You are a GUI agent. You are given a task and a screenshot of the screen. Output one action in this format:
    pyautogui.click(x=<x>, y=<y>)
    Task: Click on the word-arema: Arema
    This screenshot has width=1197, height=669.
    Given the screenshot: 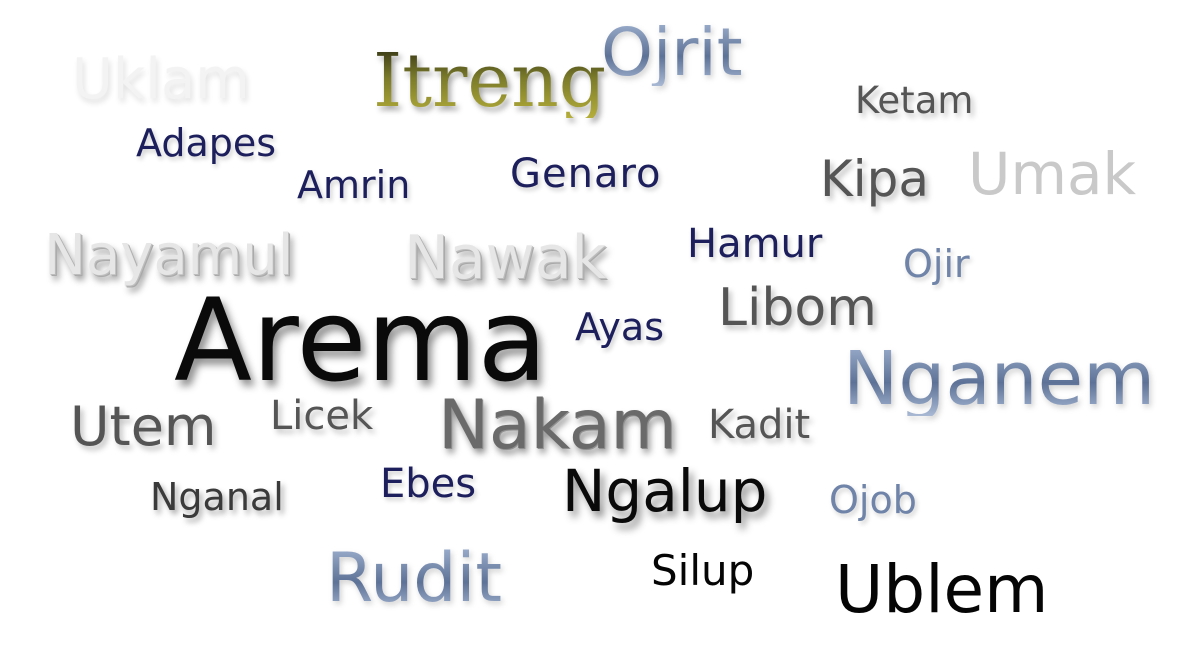 What is the action you would take?
    pyautogui.click(x=361, y=340)
    